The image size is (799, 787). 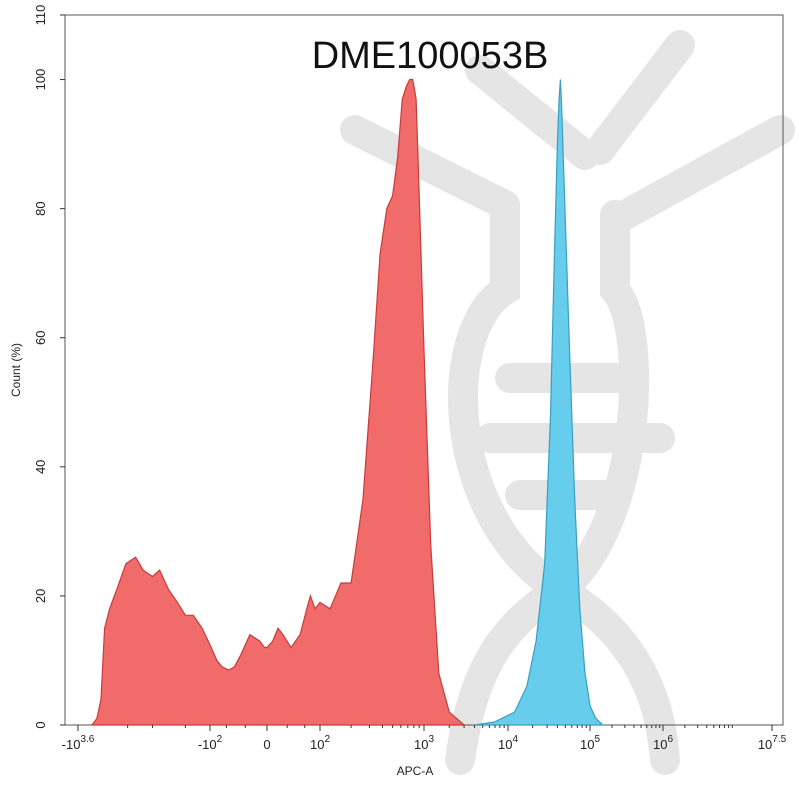 I want to click on x-tick-label: 10³, so click(x=424, y=743).